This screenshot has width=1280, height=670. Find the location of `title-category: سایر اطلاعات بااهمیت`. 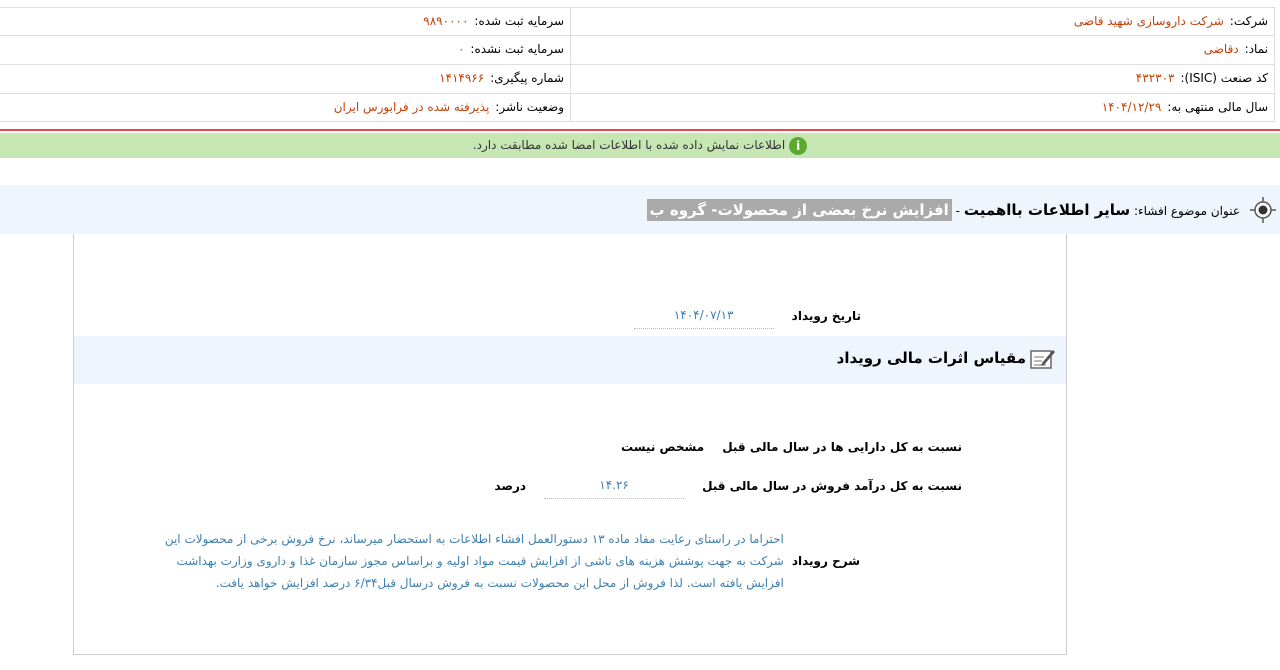

title-category: سایر اطلاعات بااهمیت is located at coordinates (1047, 210).